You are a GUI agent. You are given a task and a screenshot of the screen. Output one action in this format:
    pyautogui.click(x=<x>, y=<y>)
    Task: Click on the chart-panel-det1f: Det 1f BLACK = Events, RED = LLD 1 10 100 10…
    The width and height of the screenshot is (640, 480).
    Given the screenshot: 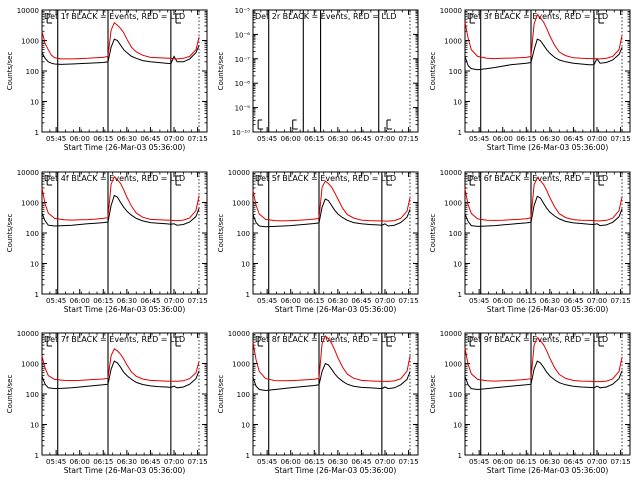 What is the action you would take?
    pyautogui.click(x=107, y=79)
    